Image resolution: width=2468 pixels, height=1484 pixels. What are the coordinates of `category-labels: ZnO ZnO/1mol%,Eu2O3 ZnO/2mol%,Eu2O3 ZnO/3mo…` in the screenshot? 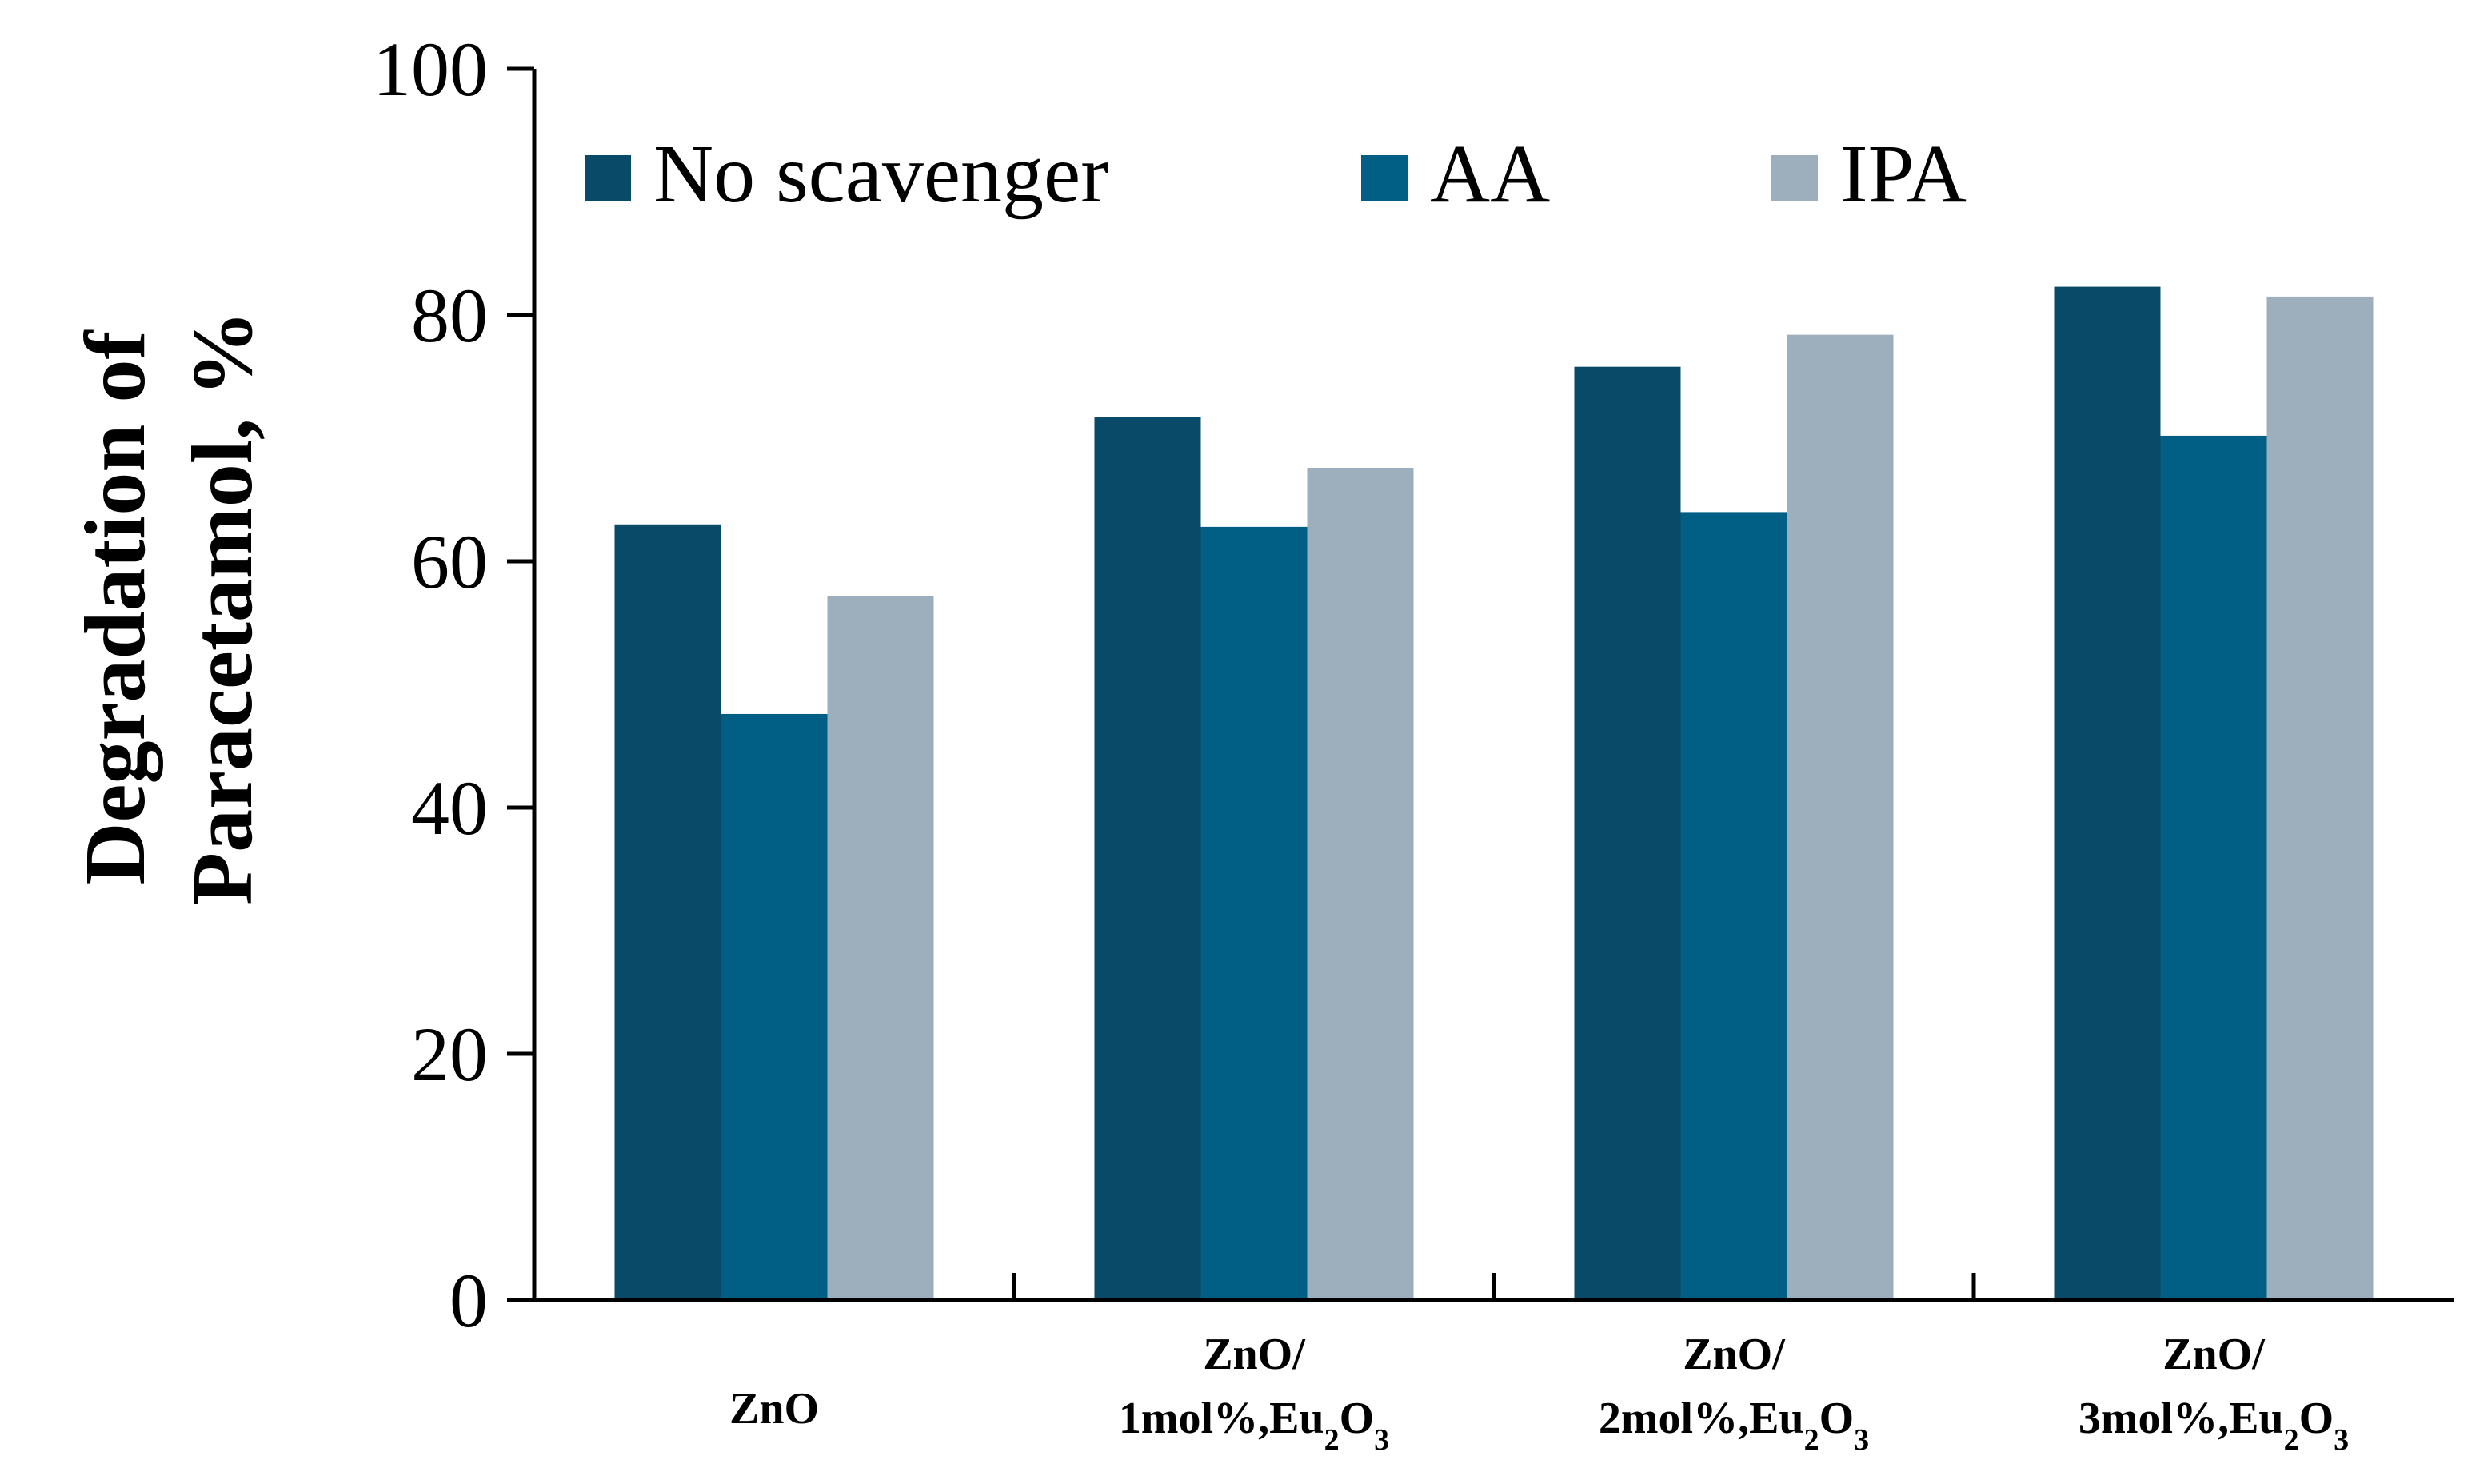 It's located at (1539, 1393).